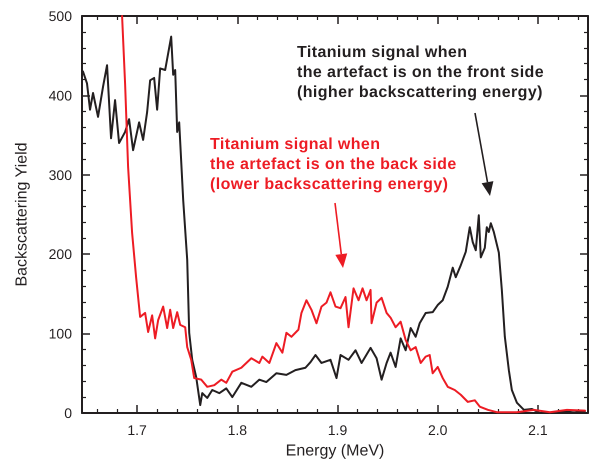 The image size is (590, 468). I want to click on y-tick-label: 500, so click(60, 16).